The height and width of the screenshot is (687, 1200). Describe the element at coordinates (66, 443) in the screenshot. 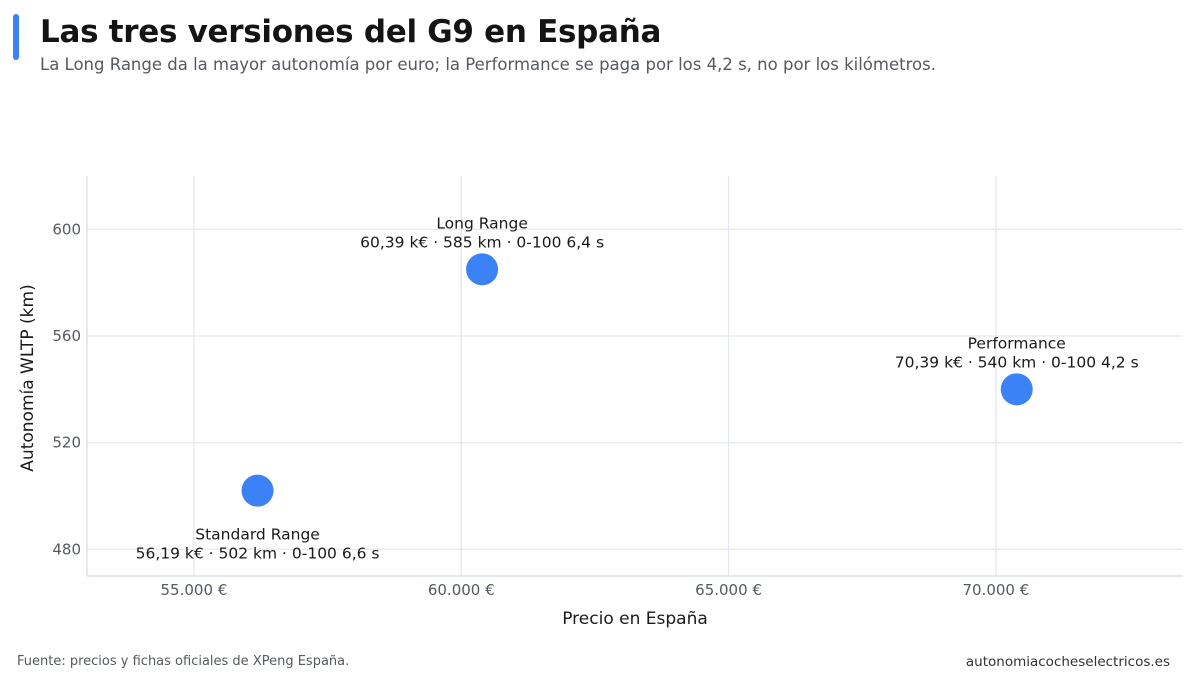

I see `y-tick-label: 520` at that location.